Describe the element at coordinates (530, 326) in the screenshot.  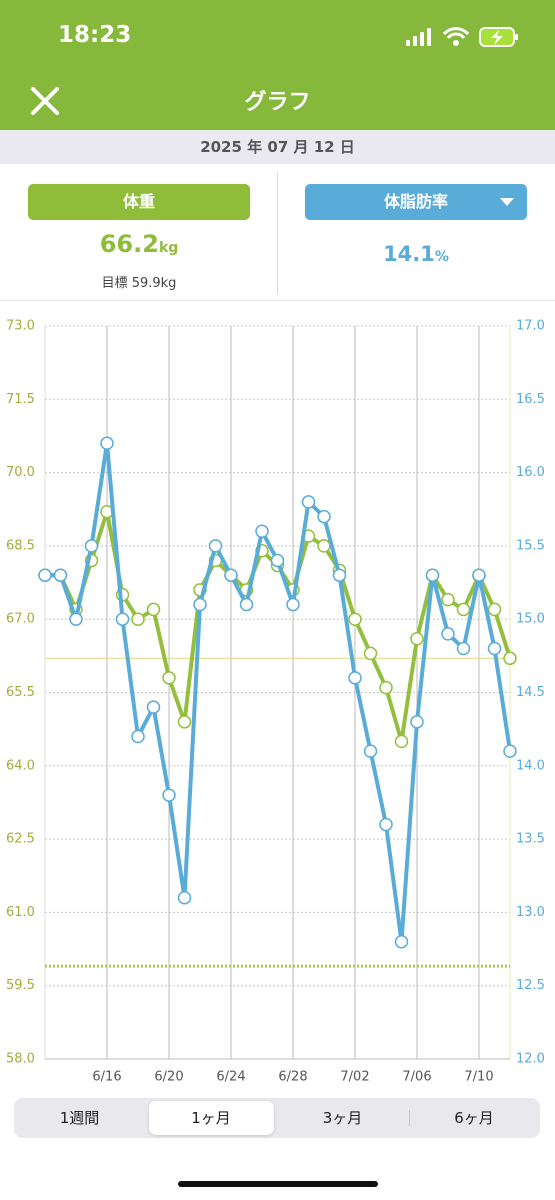
I see `y2-tick-label: 17.0` at that location.